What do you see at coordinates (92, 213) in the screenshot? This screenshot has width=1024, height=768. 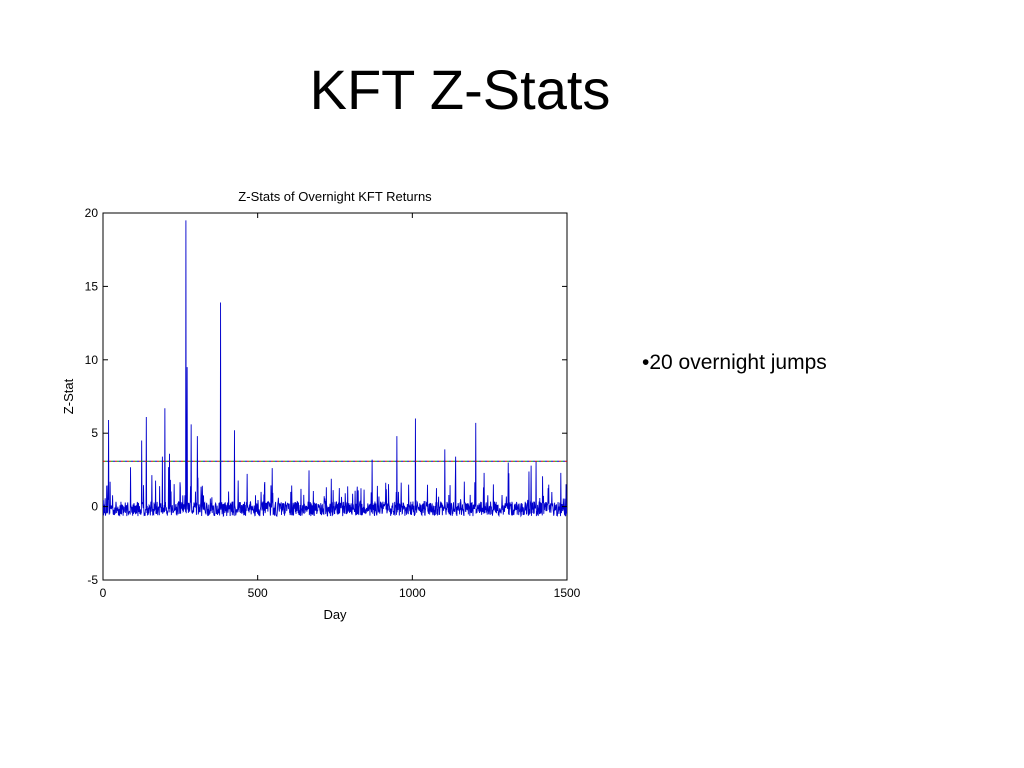 I see `y-tick-label: 20` at bounding box center [92, 213].